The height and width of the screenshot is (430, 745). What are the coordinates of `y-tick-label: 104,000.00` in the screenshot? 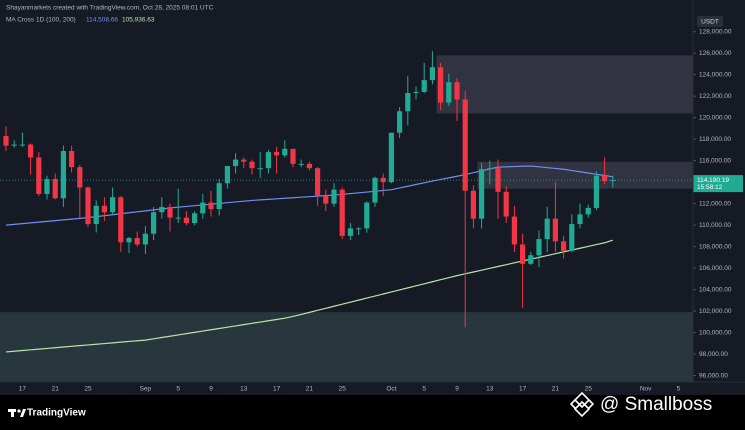 It's located at (715, 289).